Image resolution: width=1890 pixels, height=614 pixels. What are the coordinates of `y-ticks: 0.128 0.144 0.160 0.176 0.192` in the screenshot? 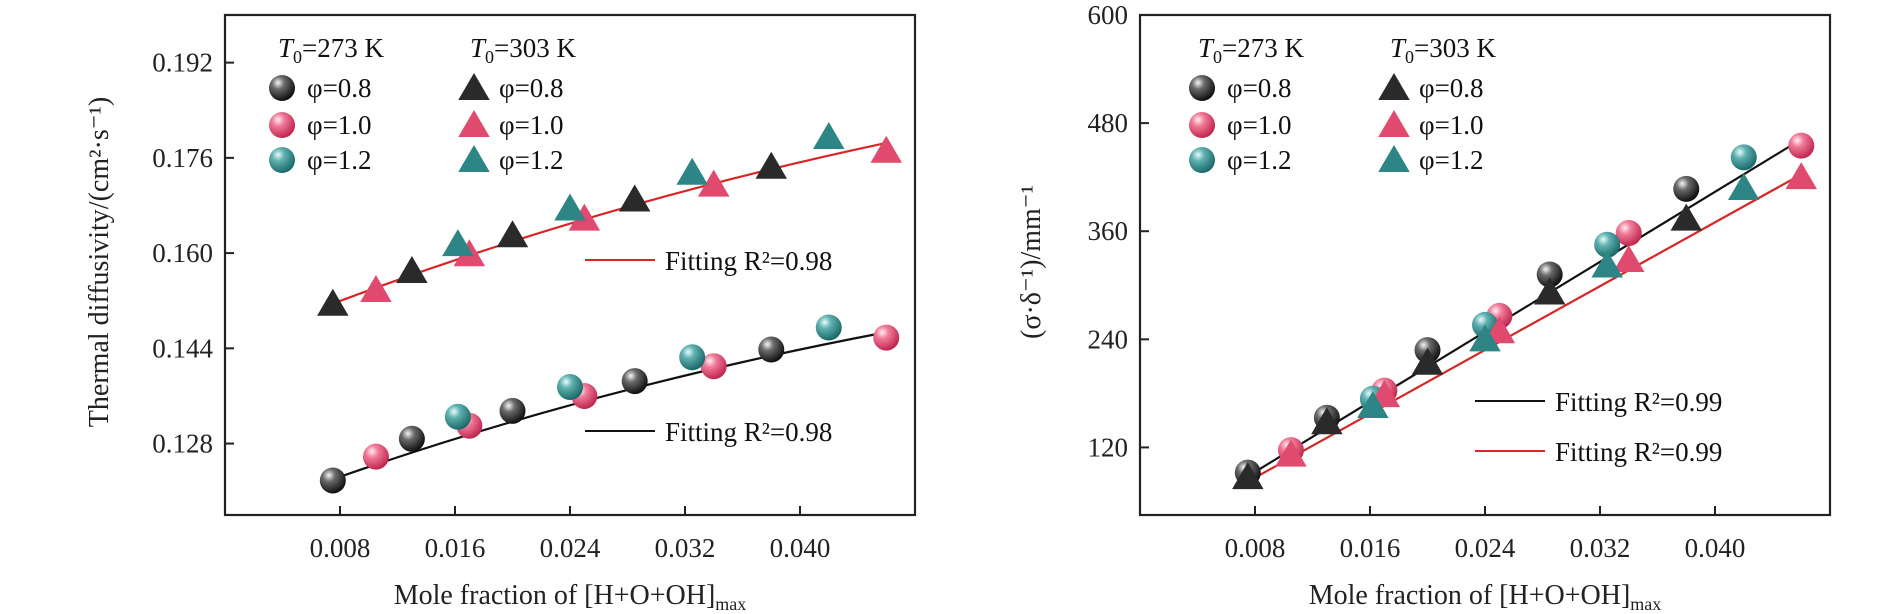 It's located at (193, 253).